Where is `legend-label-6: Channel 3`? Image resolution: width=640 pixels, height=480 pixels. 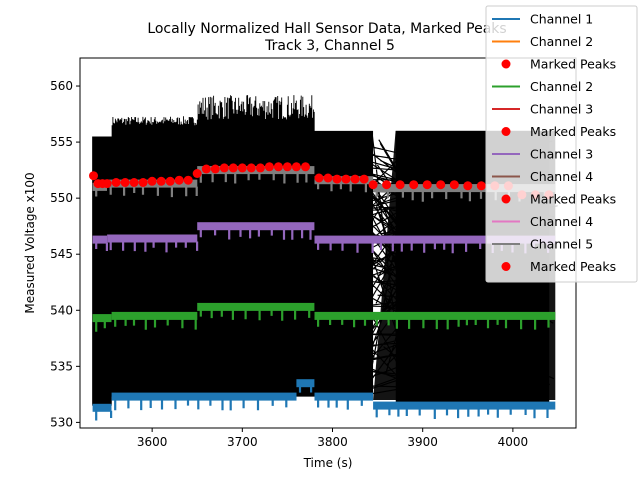
legend-label-6: Channel 3 is located at coordinates (561, 154).